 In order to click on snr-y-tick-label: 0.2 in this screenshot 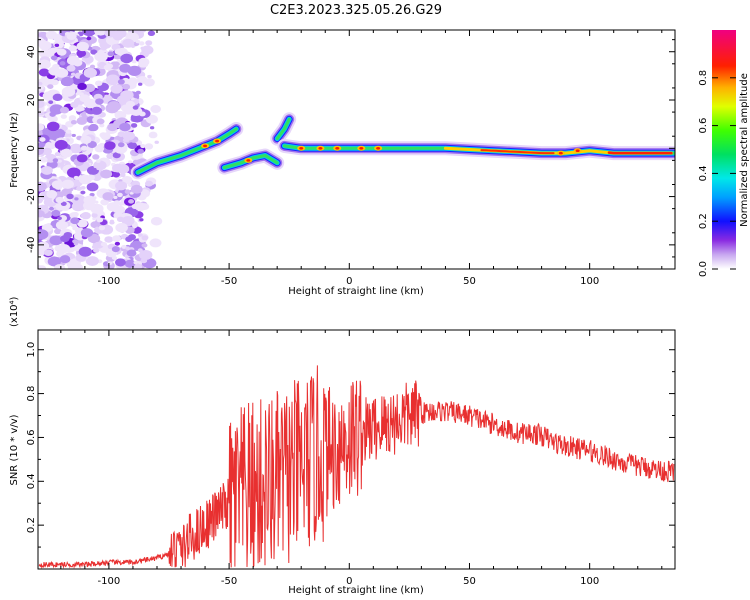, I will do `click(31, 525)`.